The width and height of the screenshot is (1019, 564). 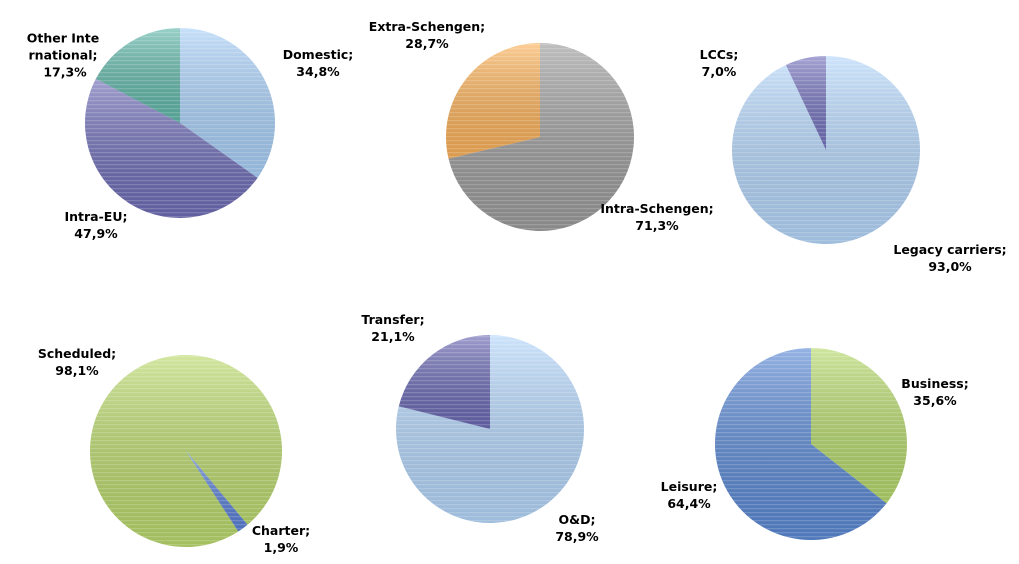 I want to click on slice-label: Extra-Schengen; 28,7%, so click(x=427, y=35).